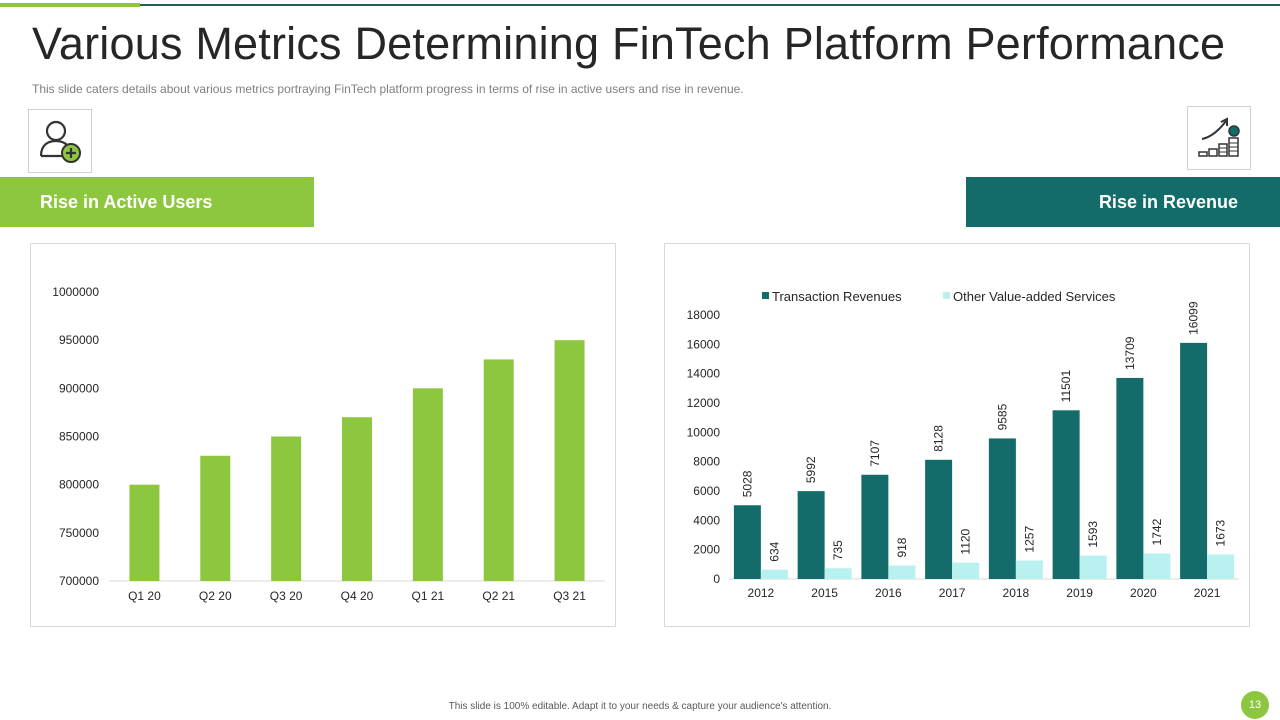 This screenshot has height=720, width=1280. I want to click on bar-transaction-2012, so click(747, 542).